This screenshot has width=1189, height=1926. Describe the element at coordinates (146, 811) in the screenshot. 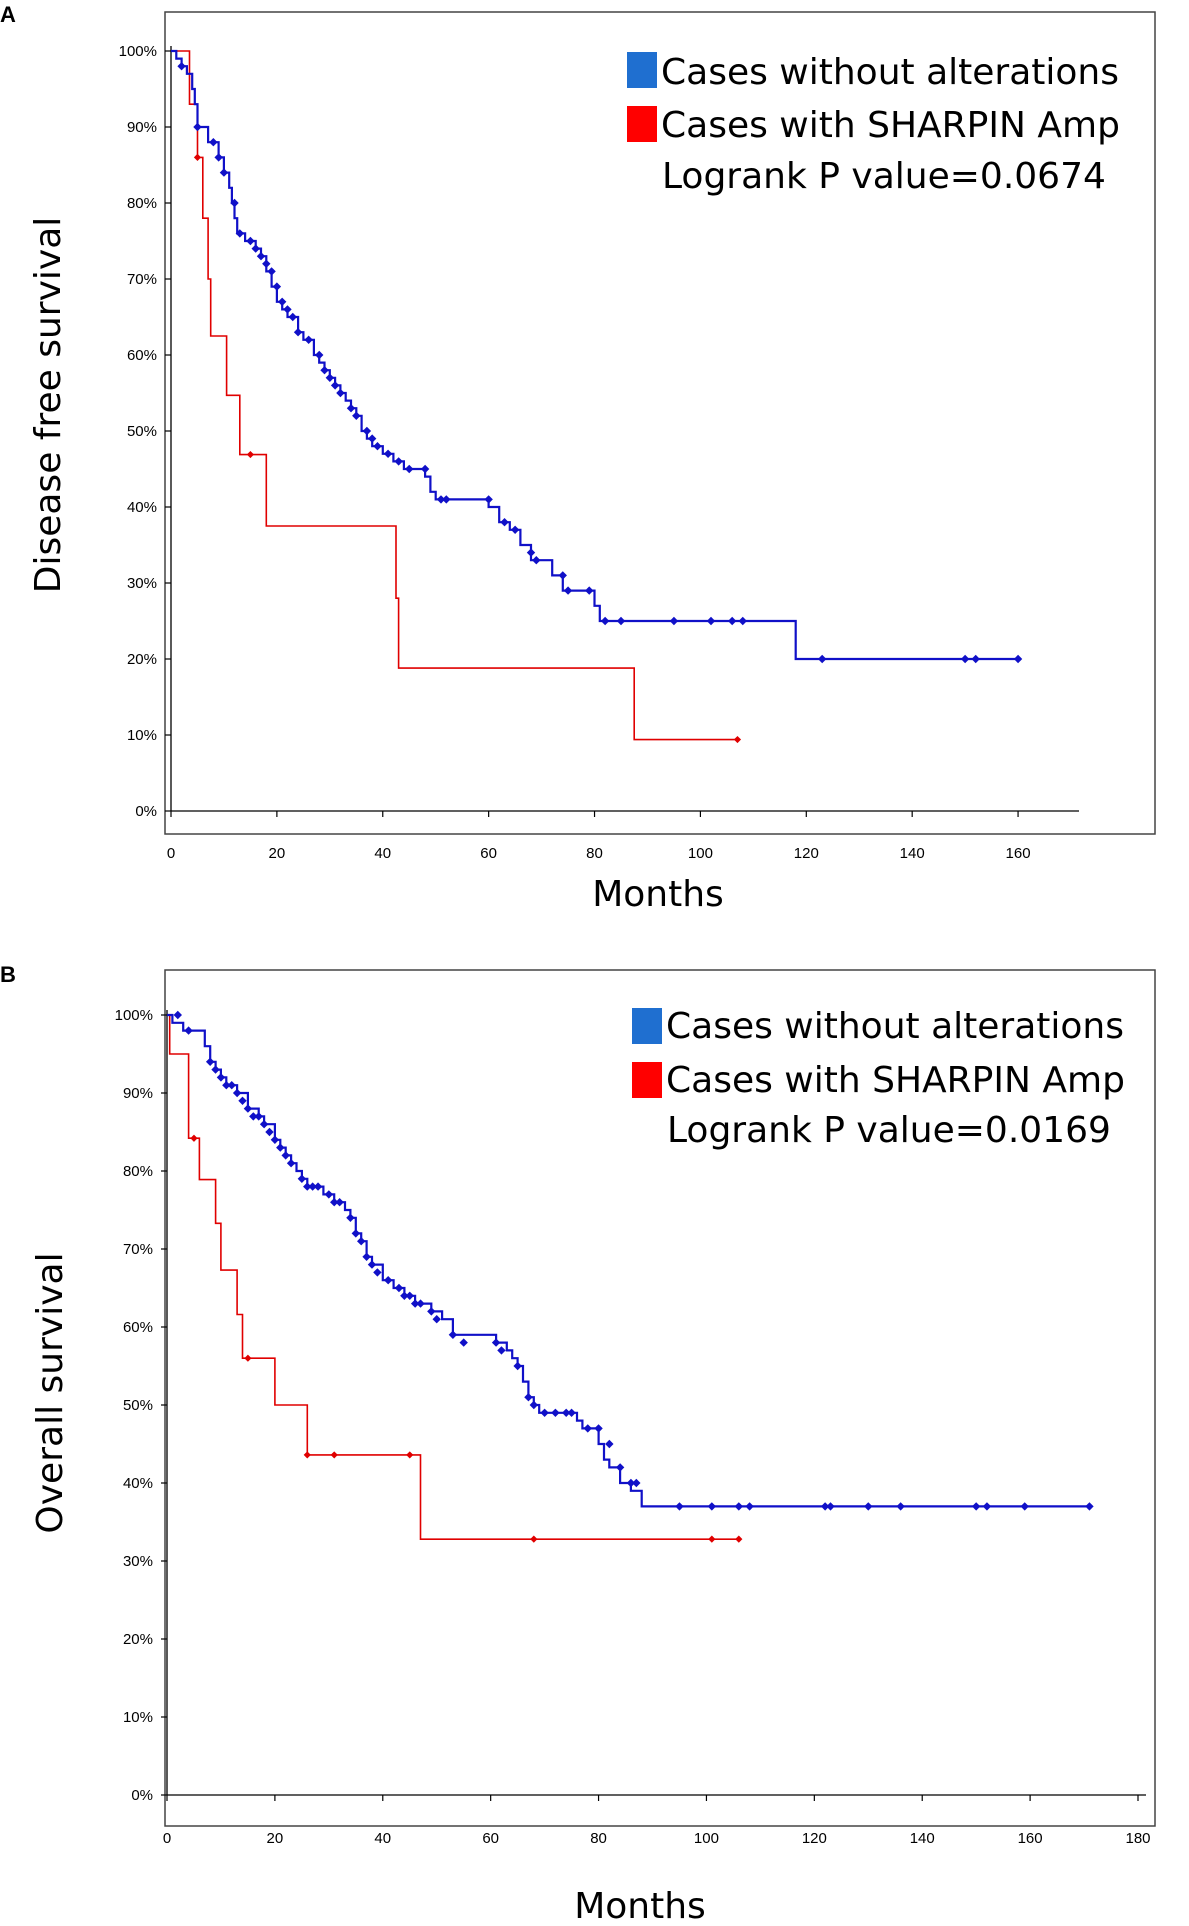

I see `y-tick-label: 0%` at that location.